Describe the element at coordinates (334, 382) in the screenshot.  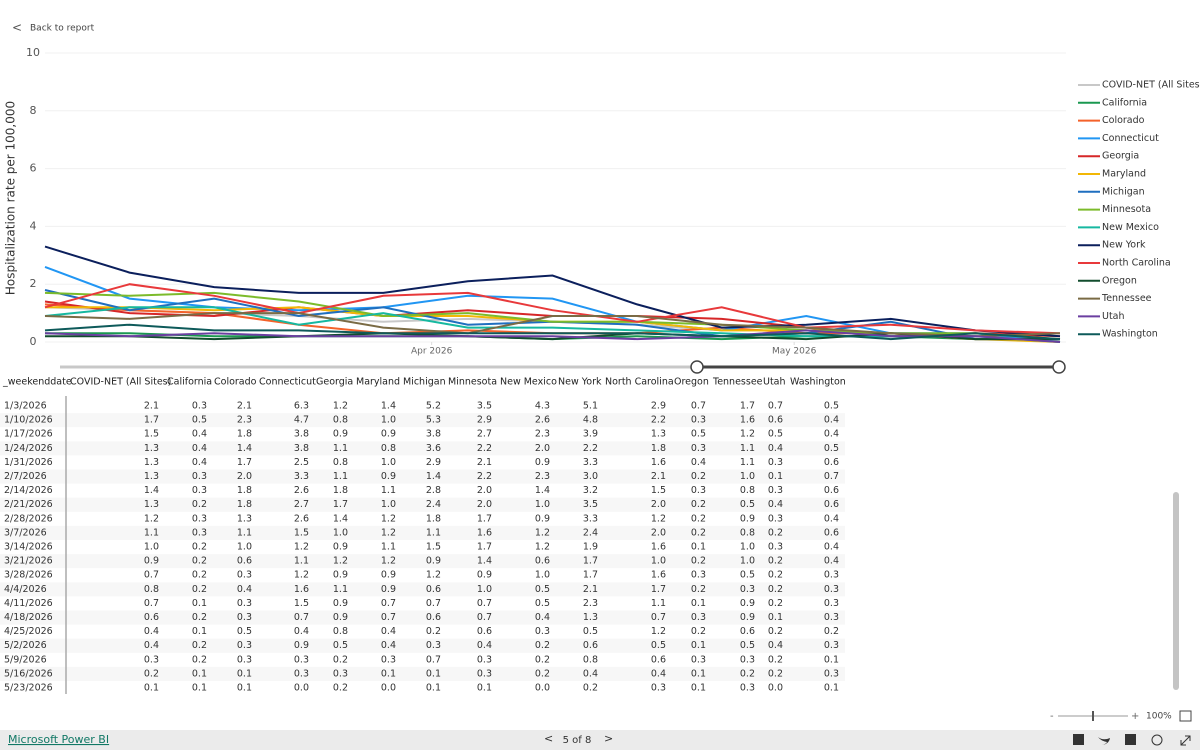
I see `column-header: Georgia` at that location.